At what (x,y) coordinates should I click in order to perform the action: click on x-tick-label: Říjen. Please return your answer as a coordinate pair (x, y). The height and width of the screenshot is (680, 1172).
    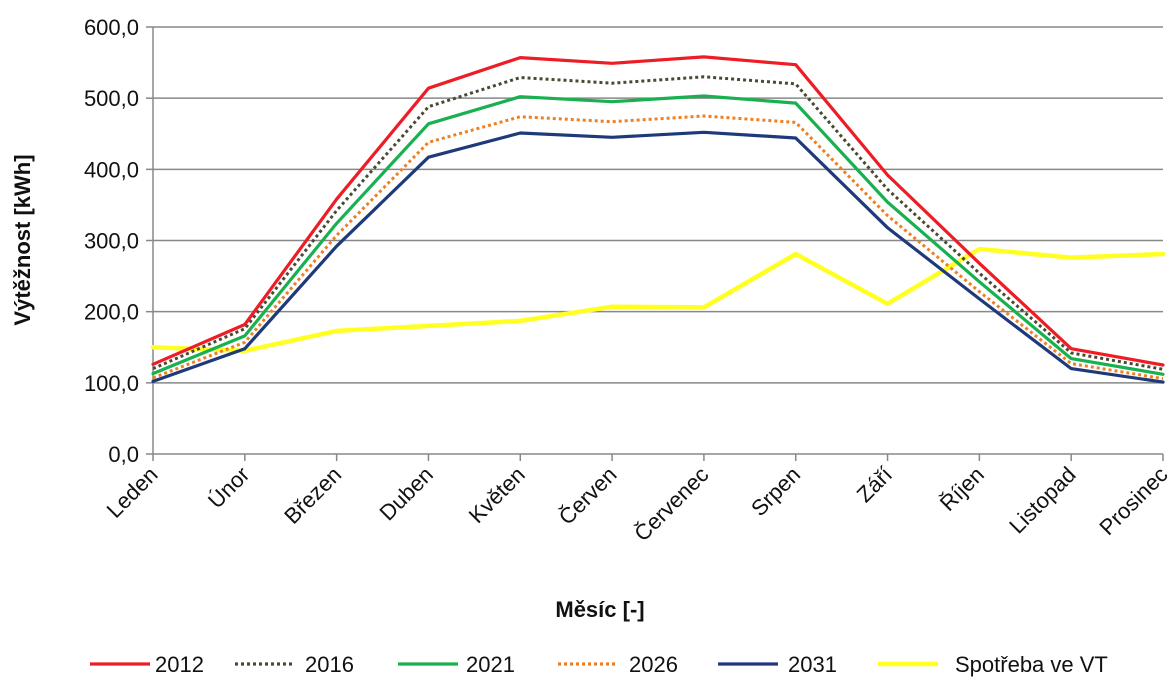
    Looking at the image, I should click on (962, 489).